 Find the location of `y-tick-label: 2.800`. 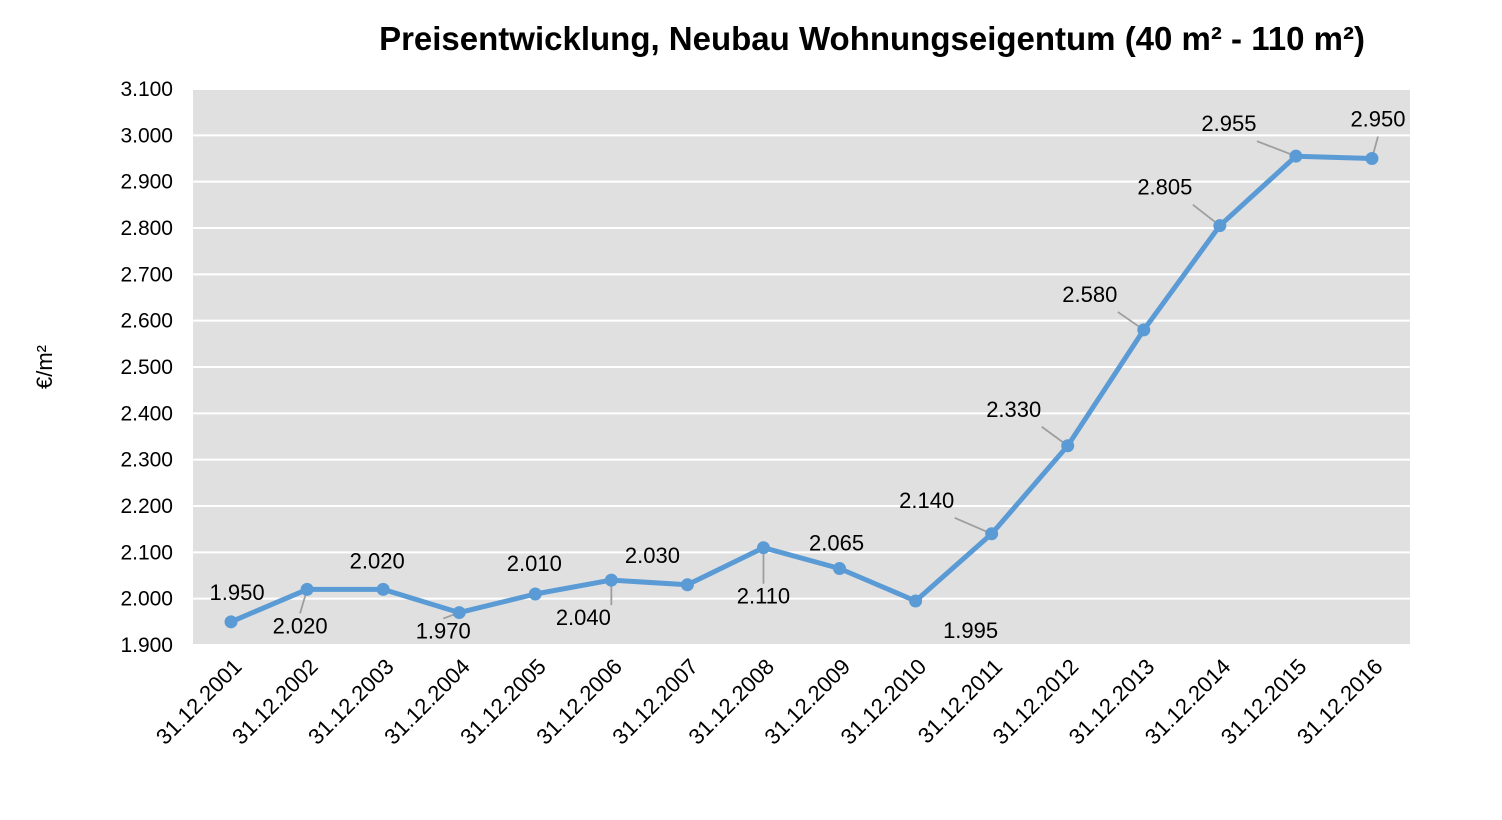

y-tick-label: 2.800 is located at coordinates (146, 228).